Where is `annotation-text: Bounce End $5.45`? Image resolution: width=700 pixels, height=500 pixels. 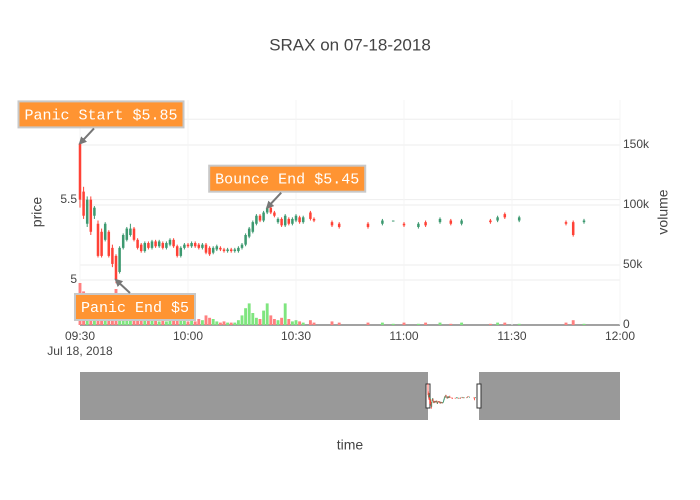
annotation-text: Bounce End $5.45 is located at coordinates (287, 180).